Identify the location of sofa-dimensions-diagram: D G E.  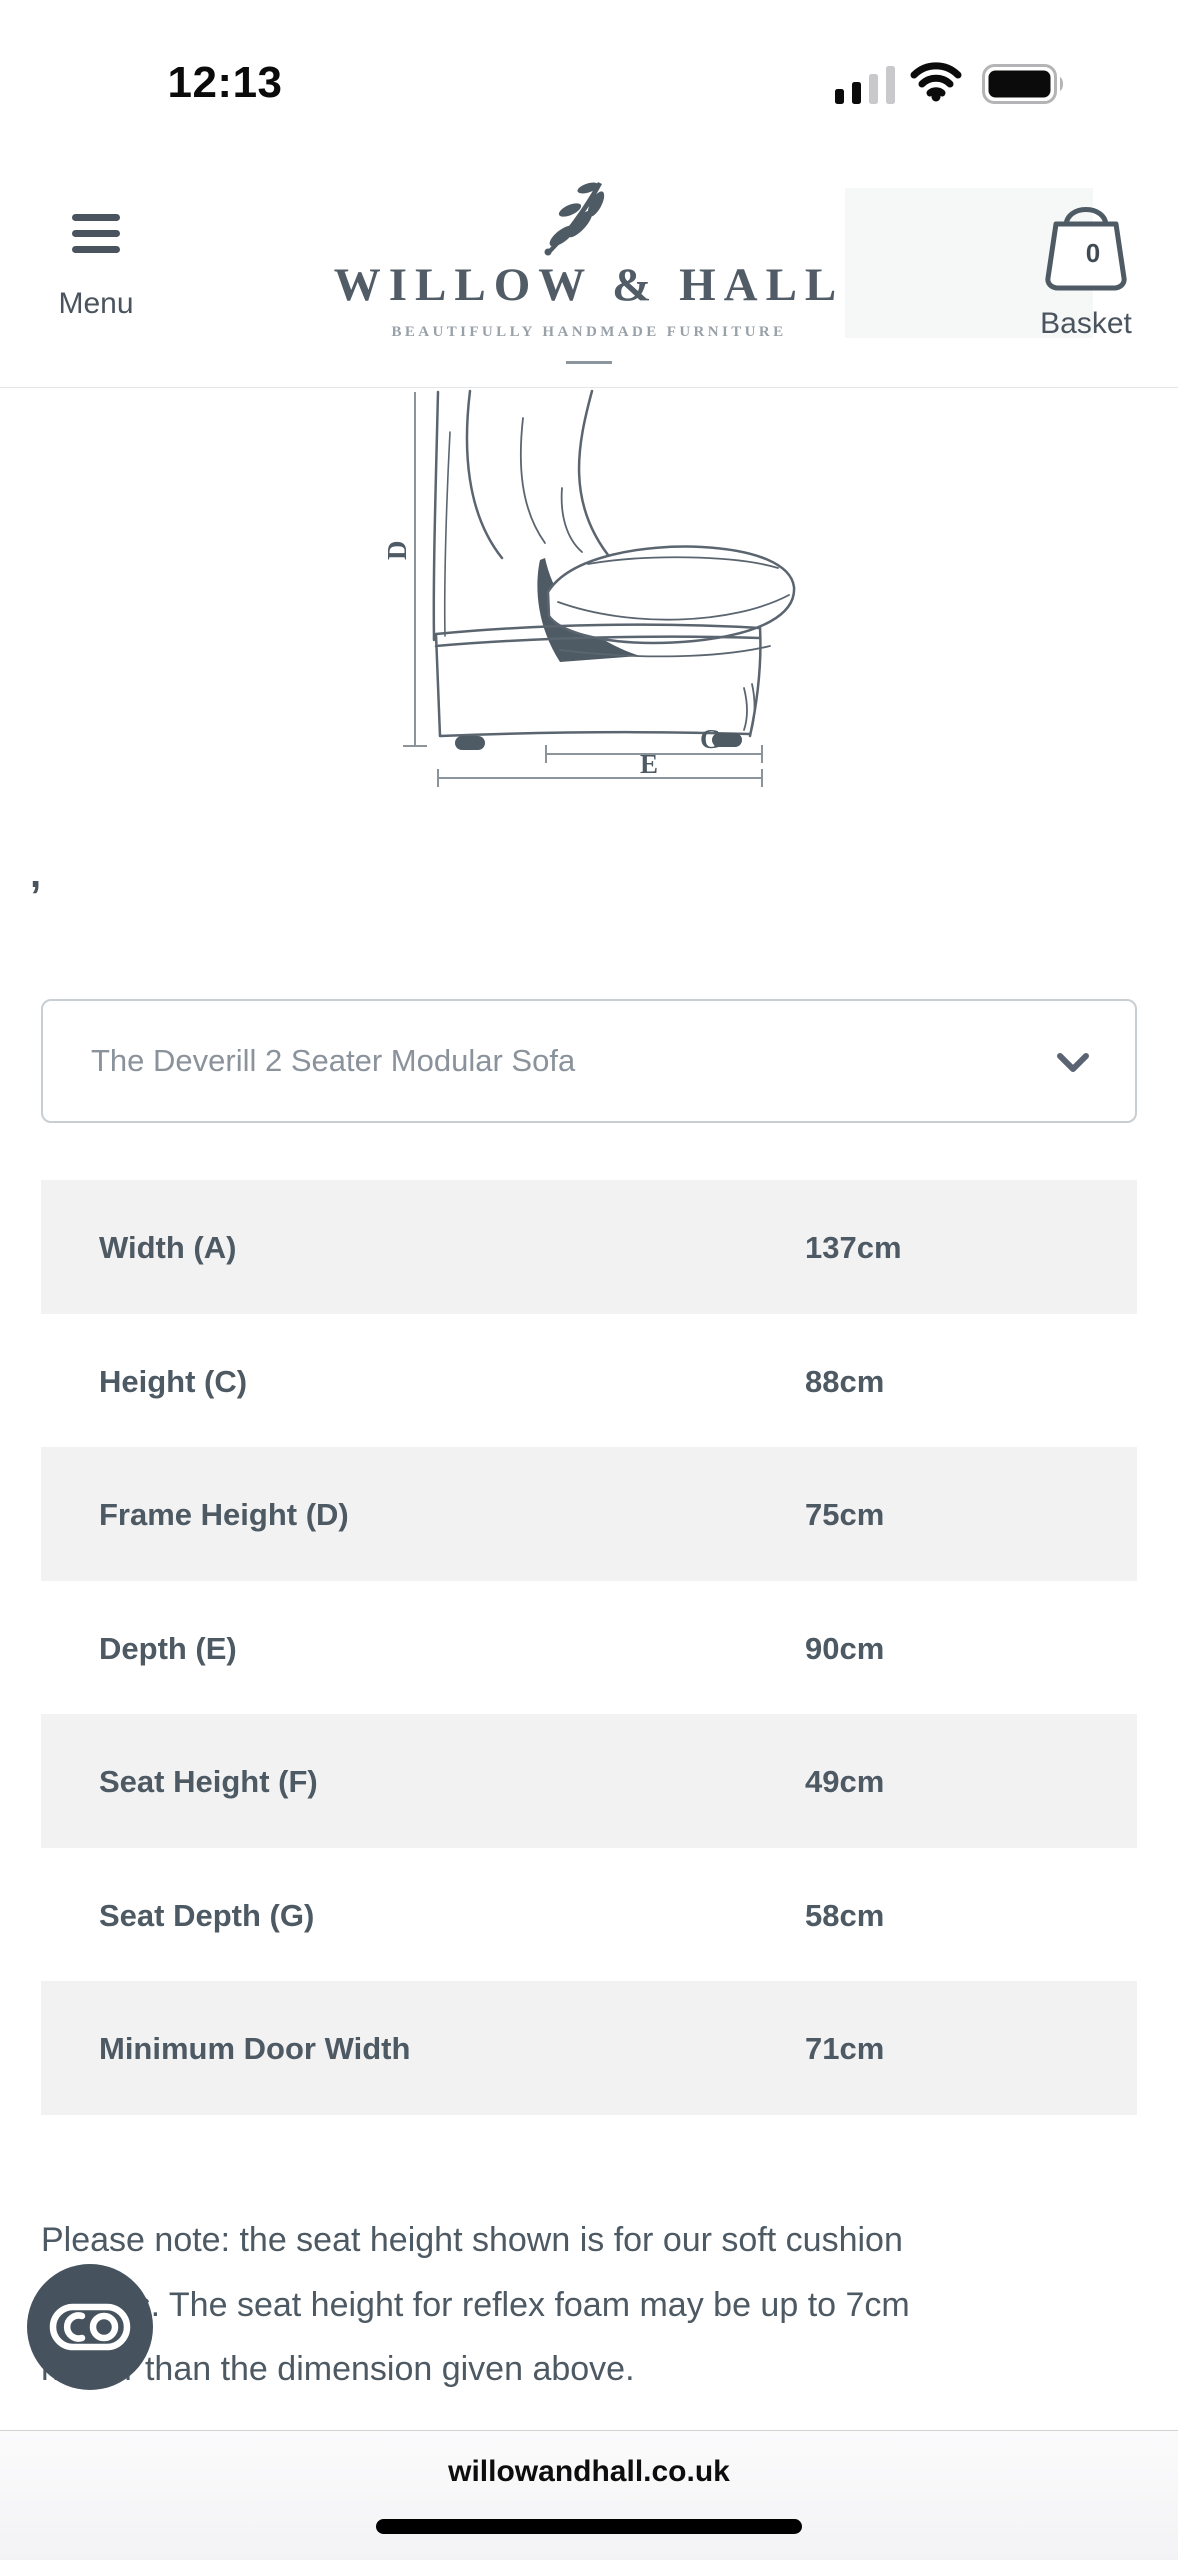
(589, 588).